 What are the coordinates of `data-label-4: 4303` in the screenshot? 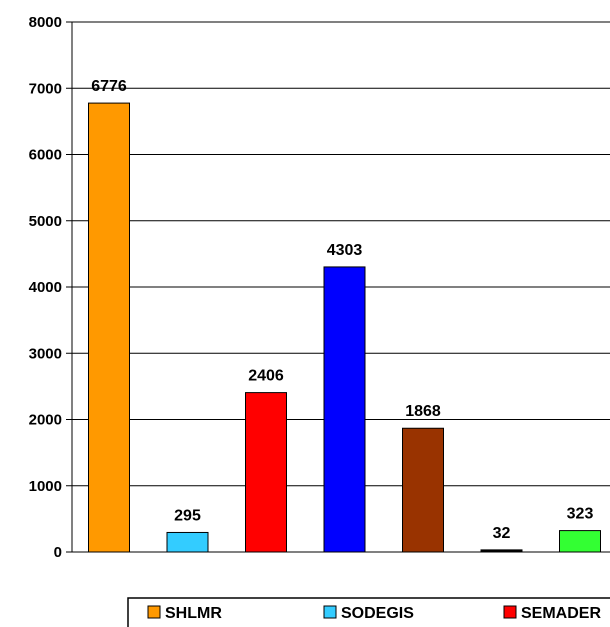 It's located at (345, 250).